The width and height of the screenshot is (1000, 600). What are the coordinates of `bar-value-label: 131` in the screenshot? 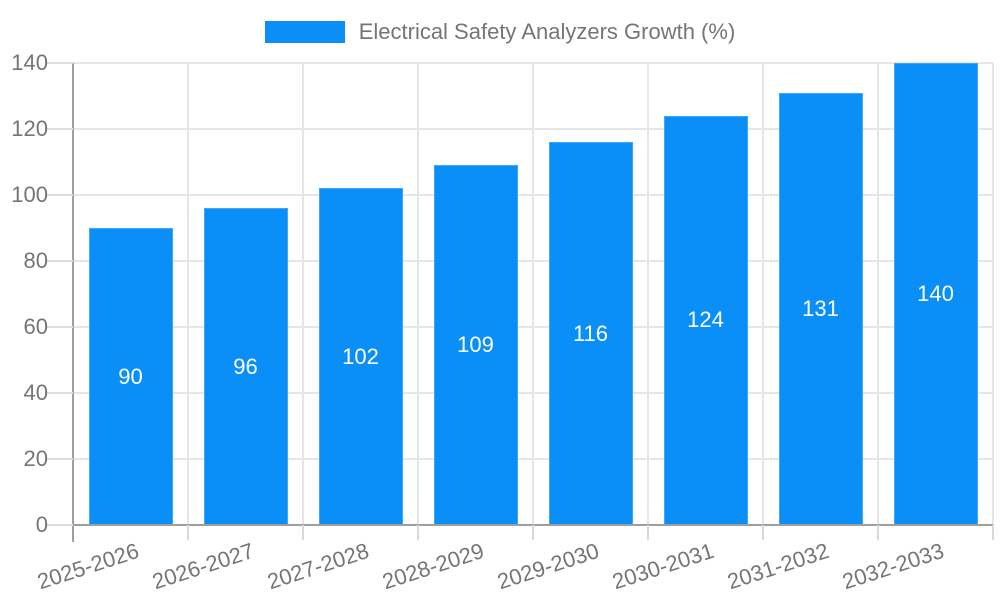 It's located at (820, 308).